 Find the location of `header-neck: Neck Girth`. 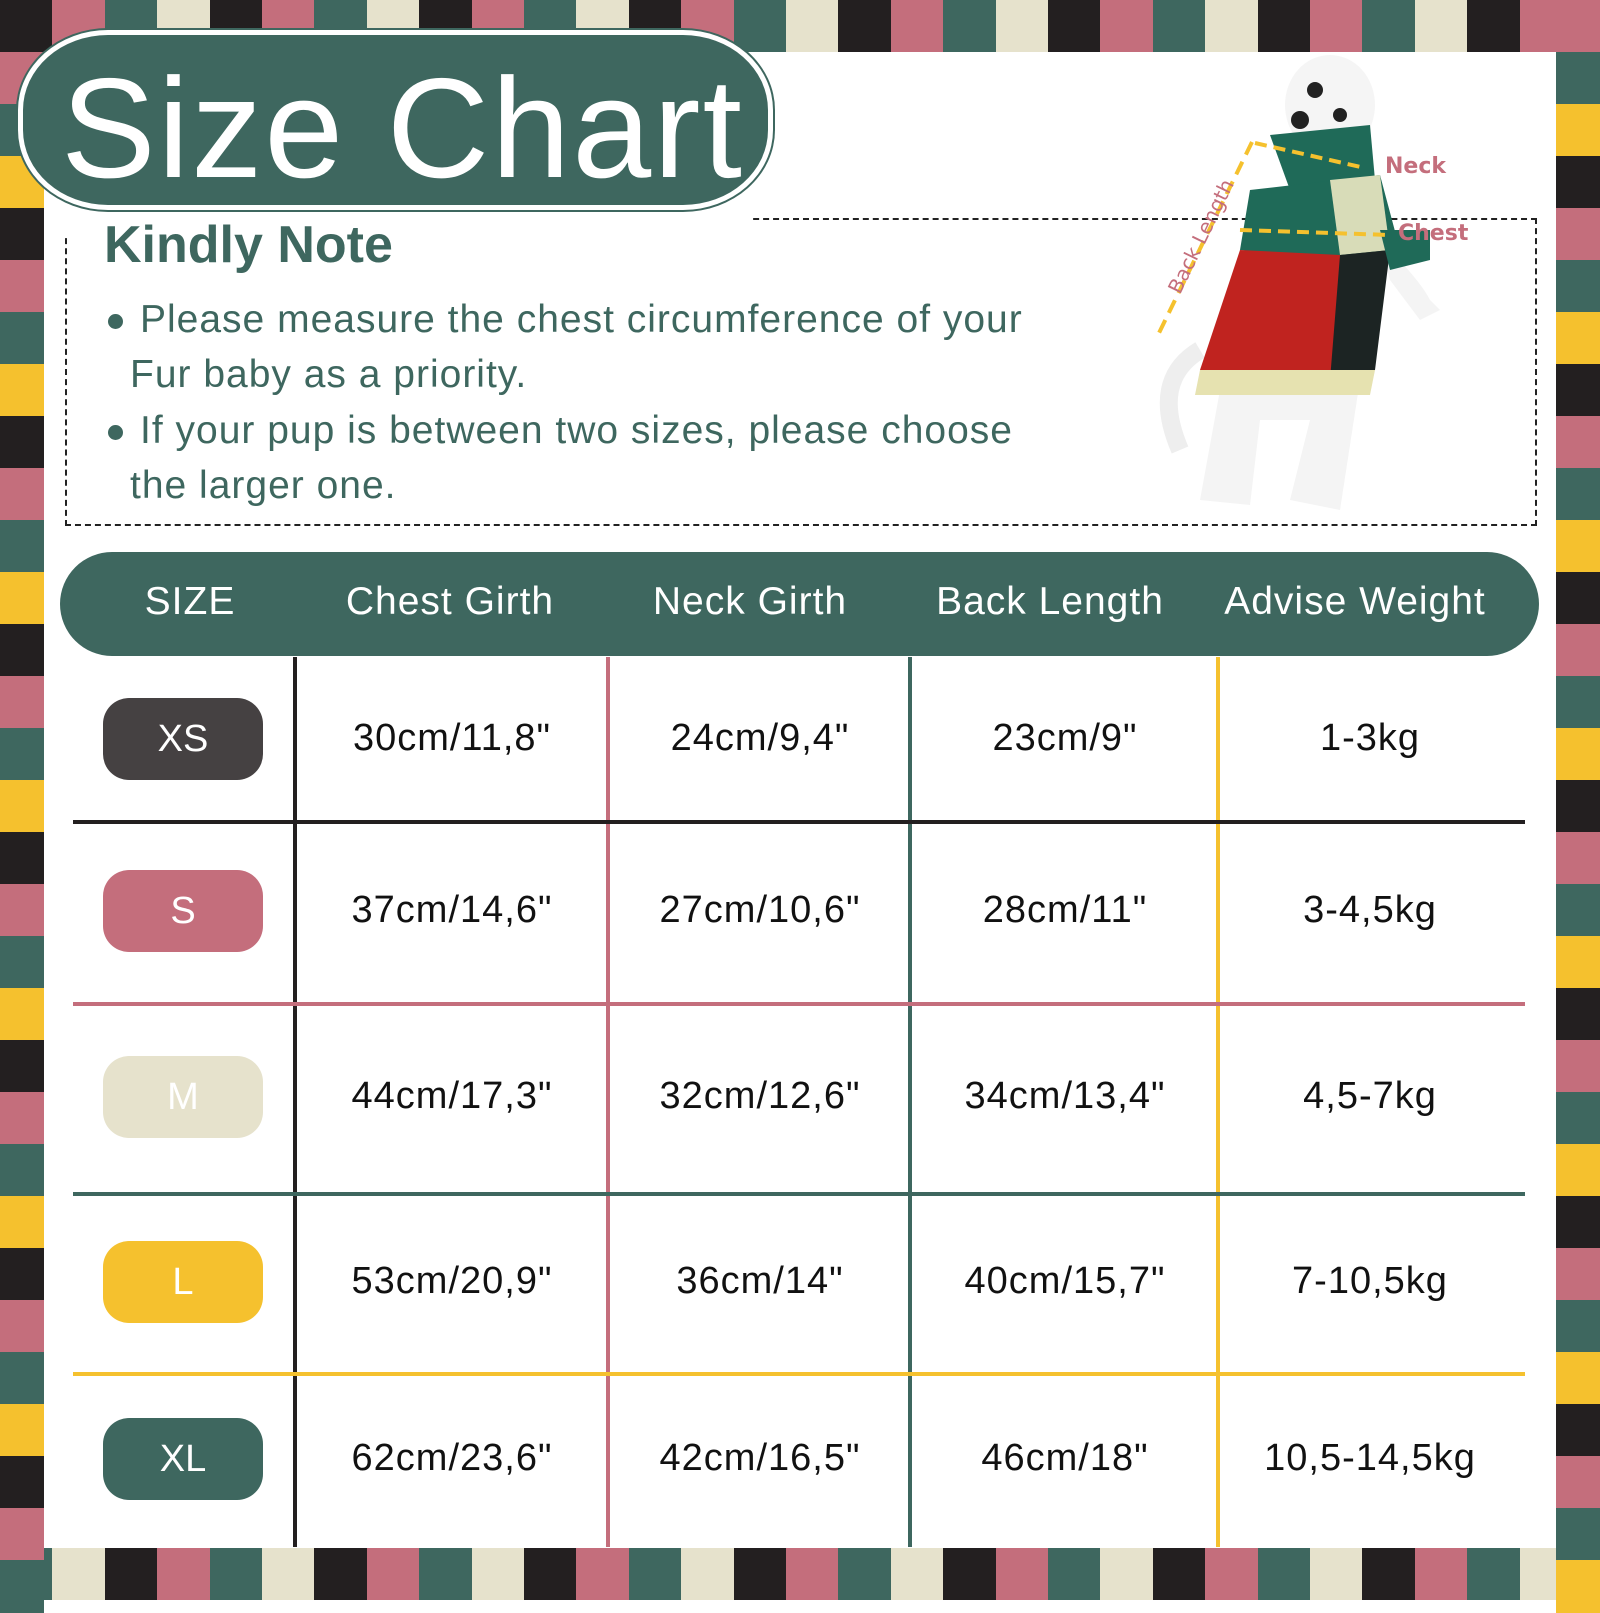

header-neck: Neck Girth is located at coordinates (750, 601).